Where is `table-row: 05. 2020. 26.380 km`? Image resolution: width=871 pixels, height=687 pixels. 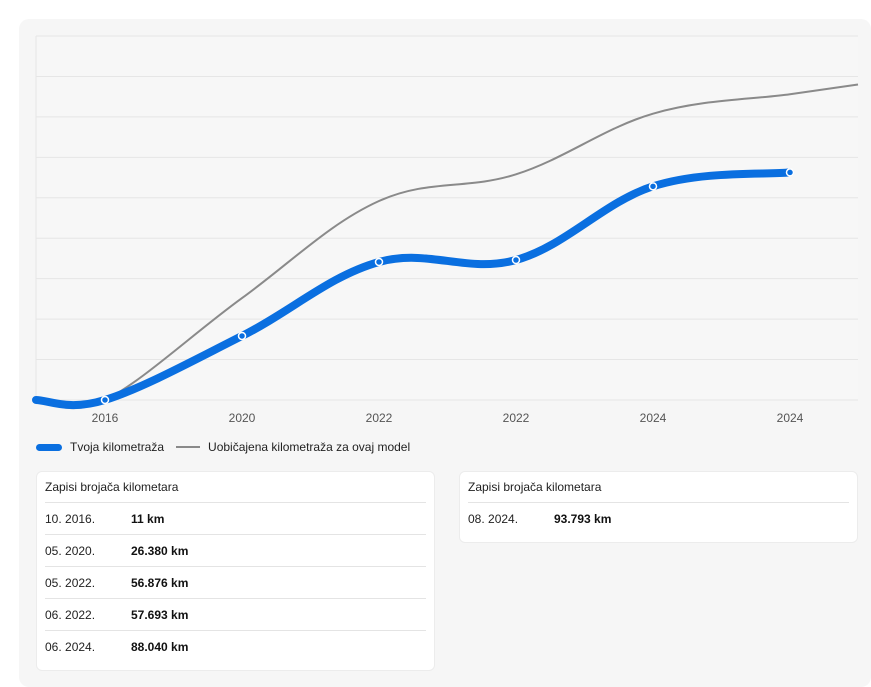
table-row: 05. 2020. 26.380 km is located at coordinates (235, 551).